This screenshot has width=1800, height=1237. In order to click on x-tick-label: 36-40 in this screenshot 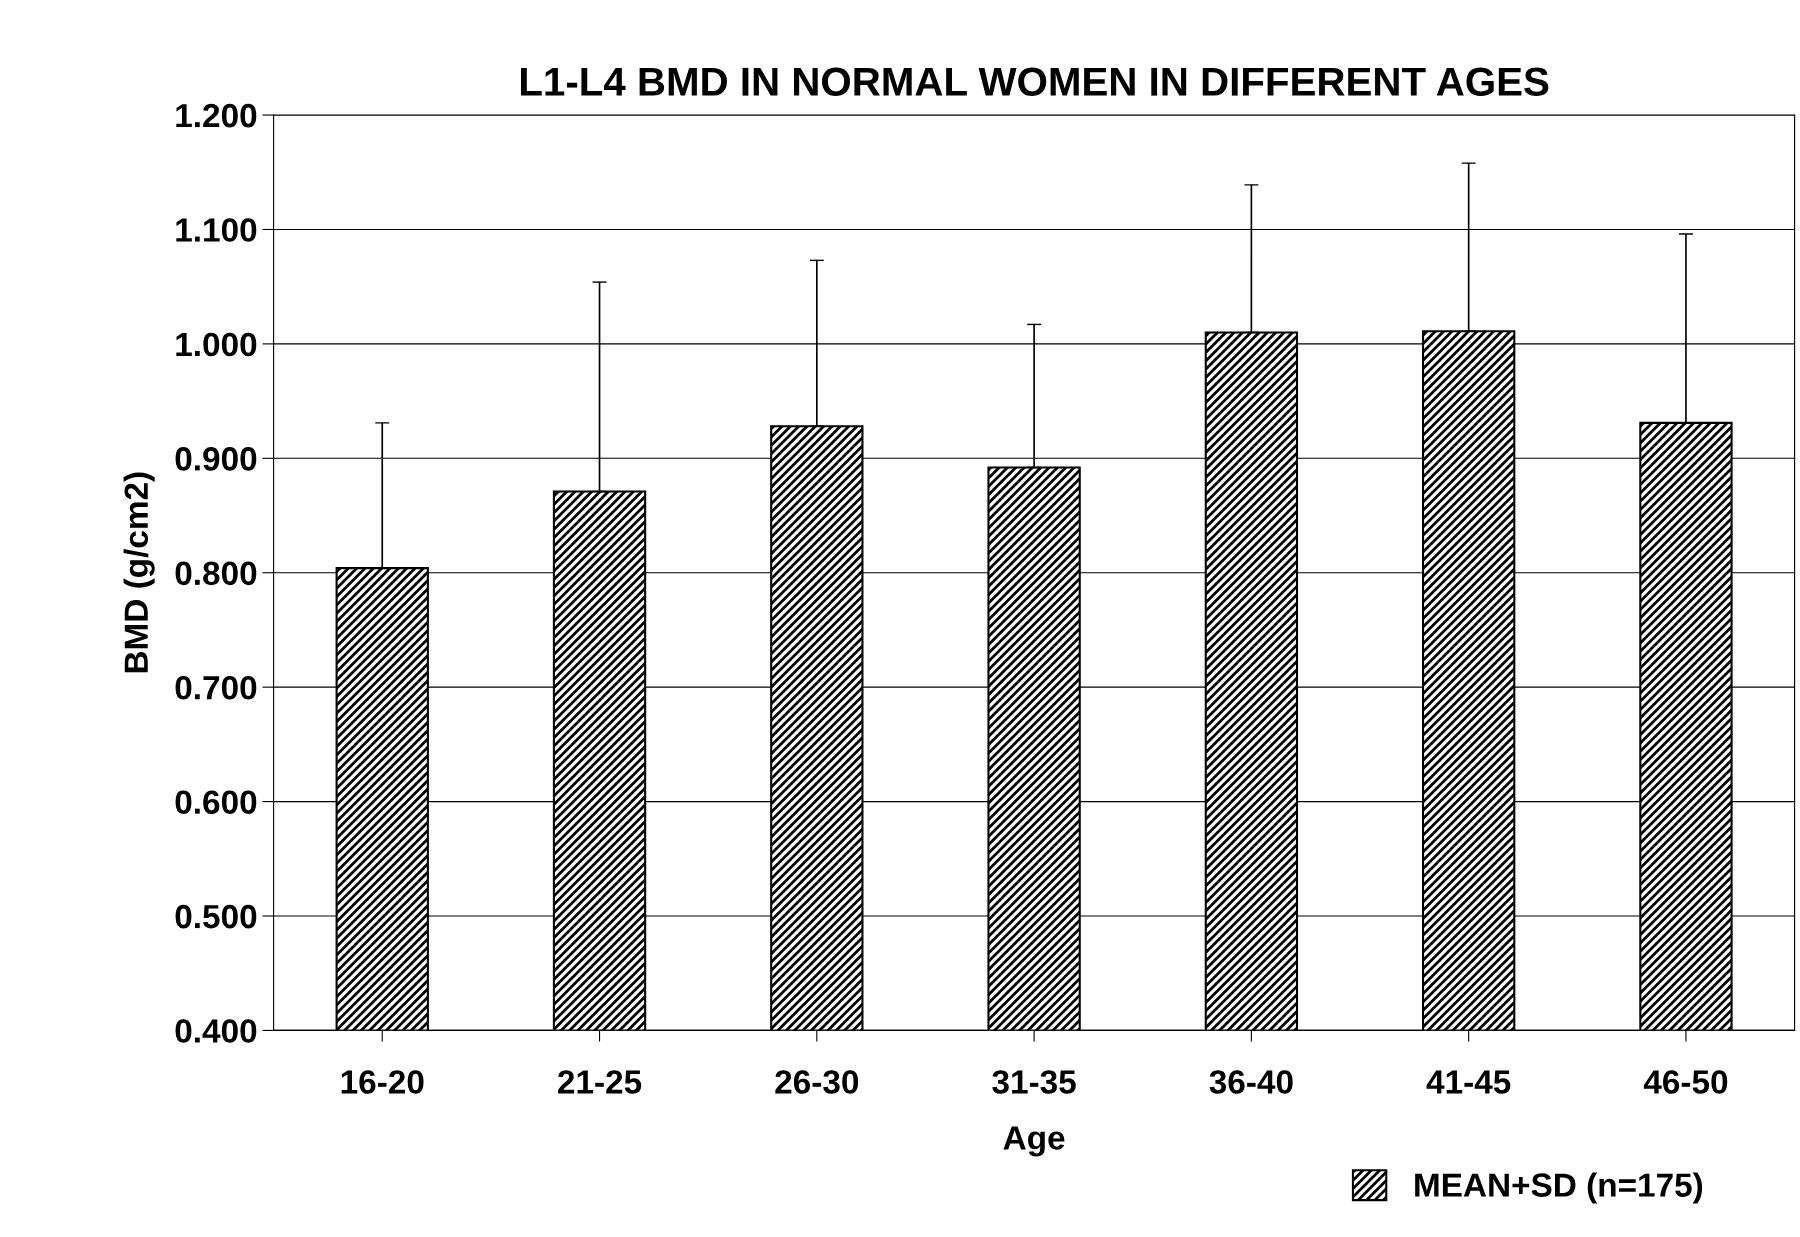, I will do `click(1251, 1082)`.